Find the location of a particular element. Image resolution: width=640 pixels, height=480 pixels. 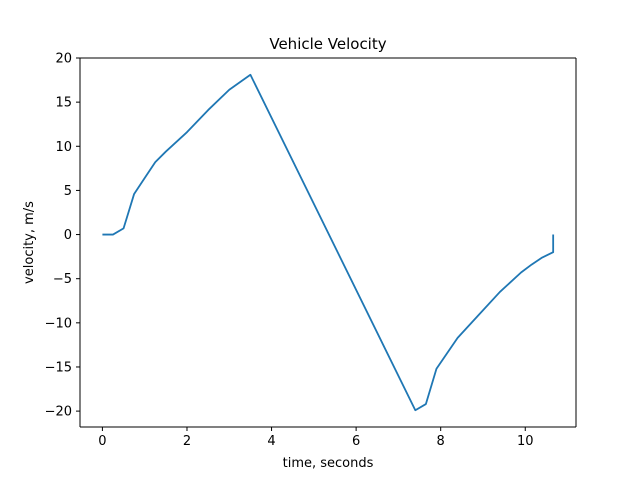

x-tick-label: 0 is located at coordinates (102, 441).